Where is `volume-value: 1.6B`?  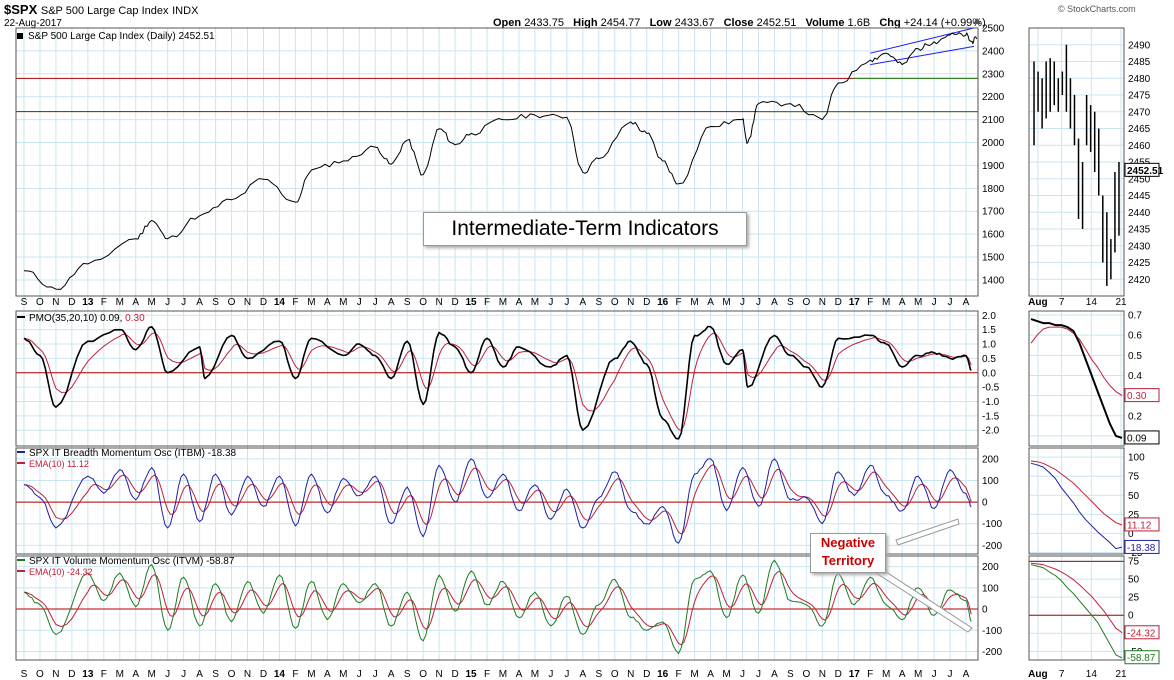
volume-value: 1.6B is located at coordinates (859, 23).